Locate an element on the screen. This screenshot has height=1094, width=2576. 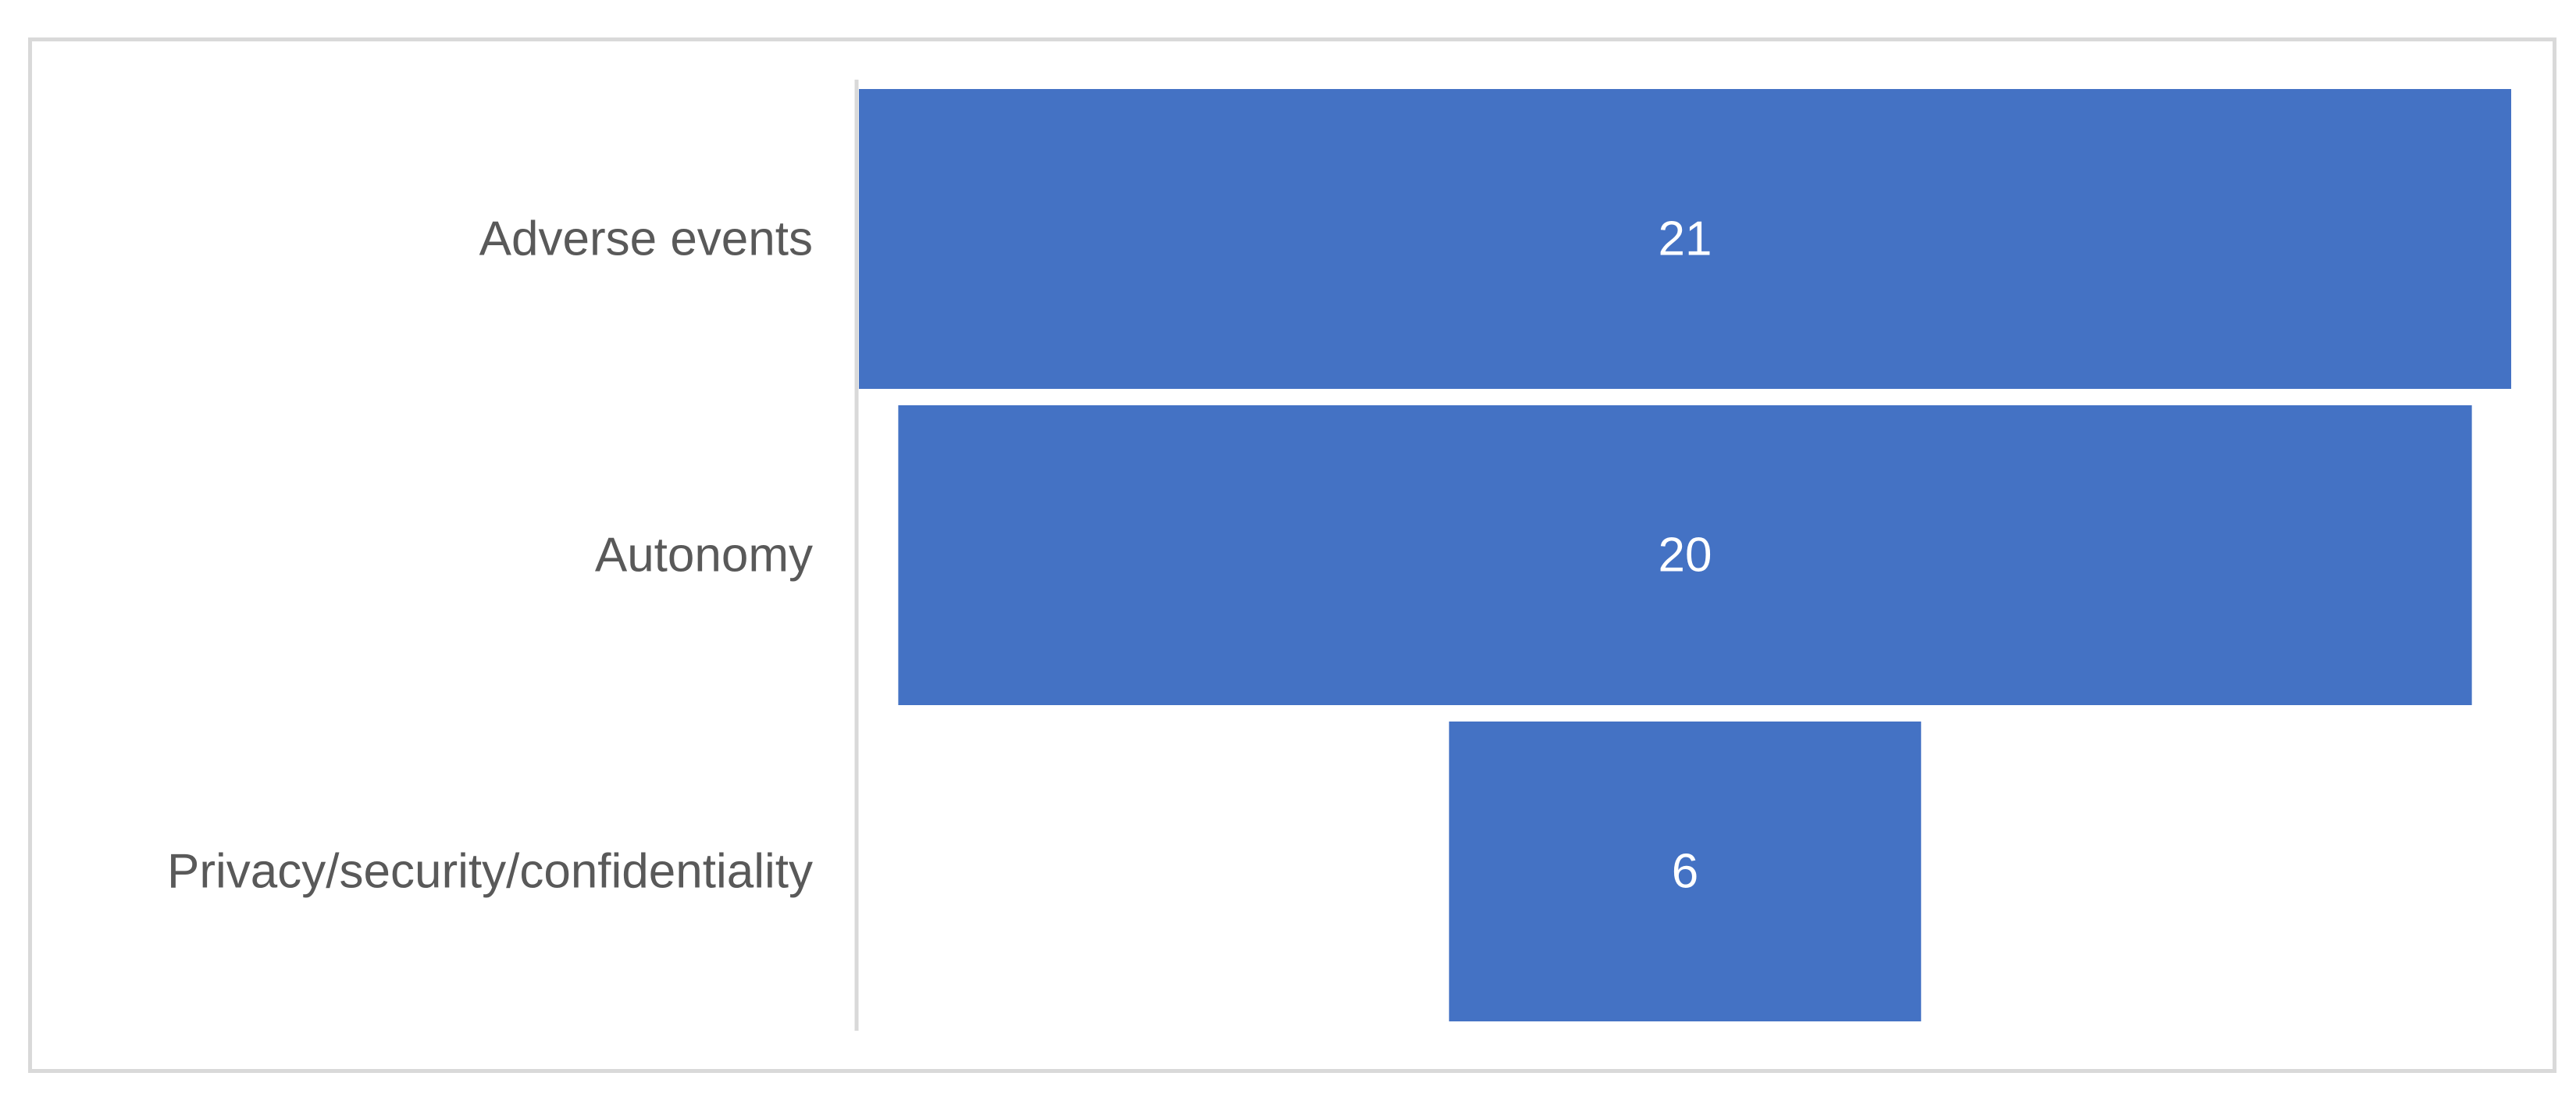
data-label: 20 is located at coordinates (1685, 556).